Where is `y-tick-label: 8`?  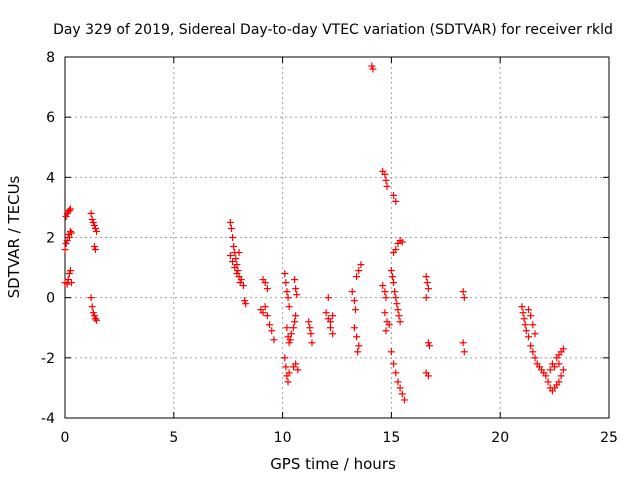 y-tick-label: 8 is located at coordinates (50, 58).